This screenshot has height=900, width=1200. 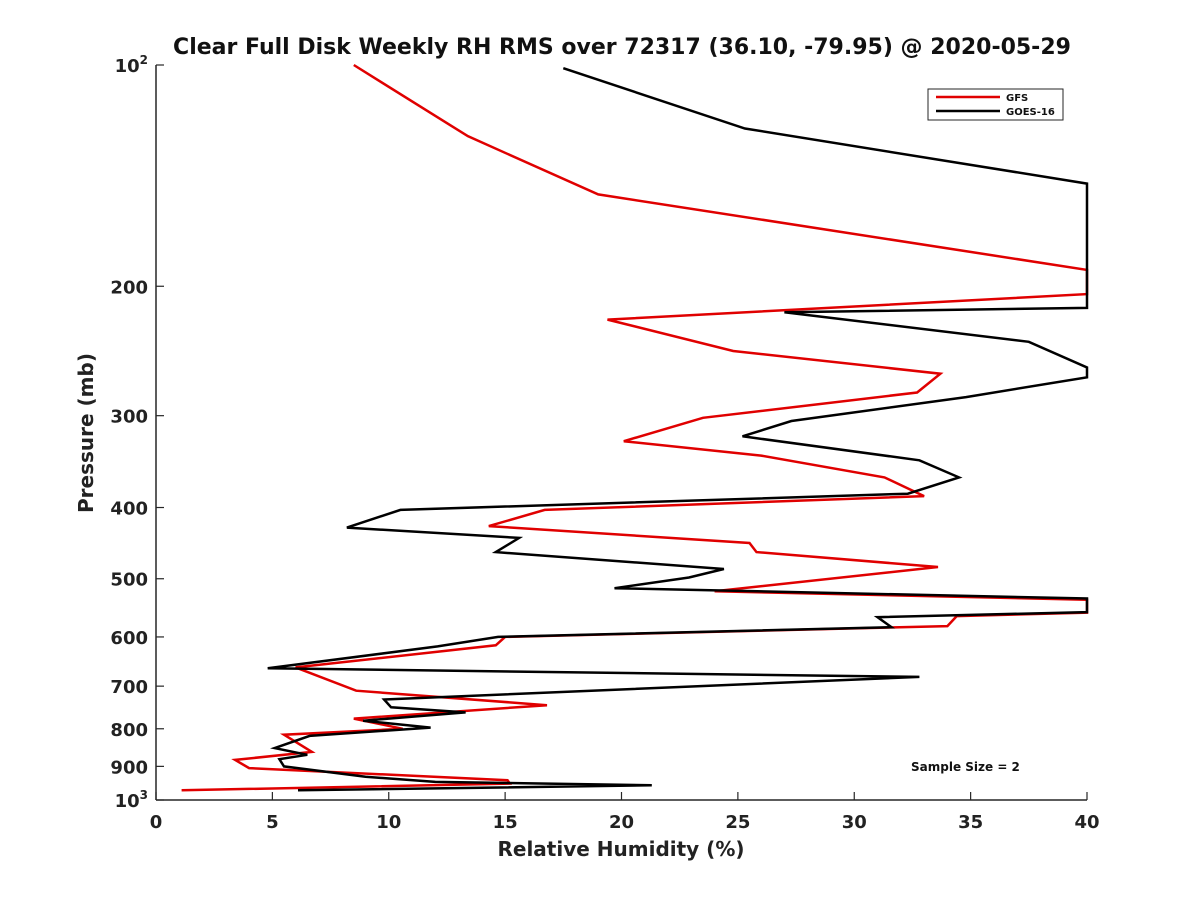 What do you see at coordinates (854, 822) in the screenshot?
I see `x-tick-label: 30` at bounding box center [854, 822].